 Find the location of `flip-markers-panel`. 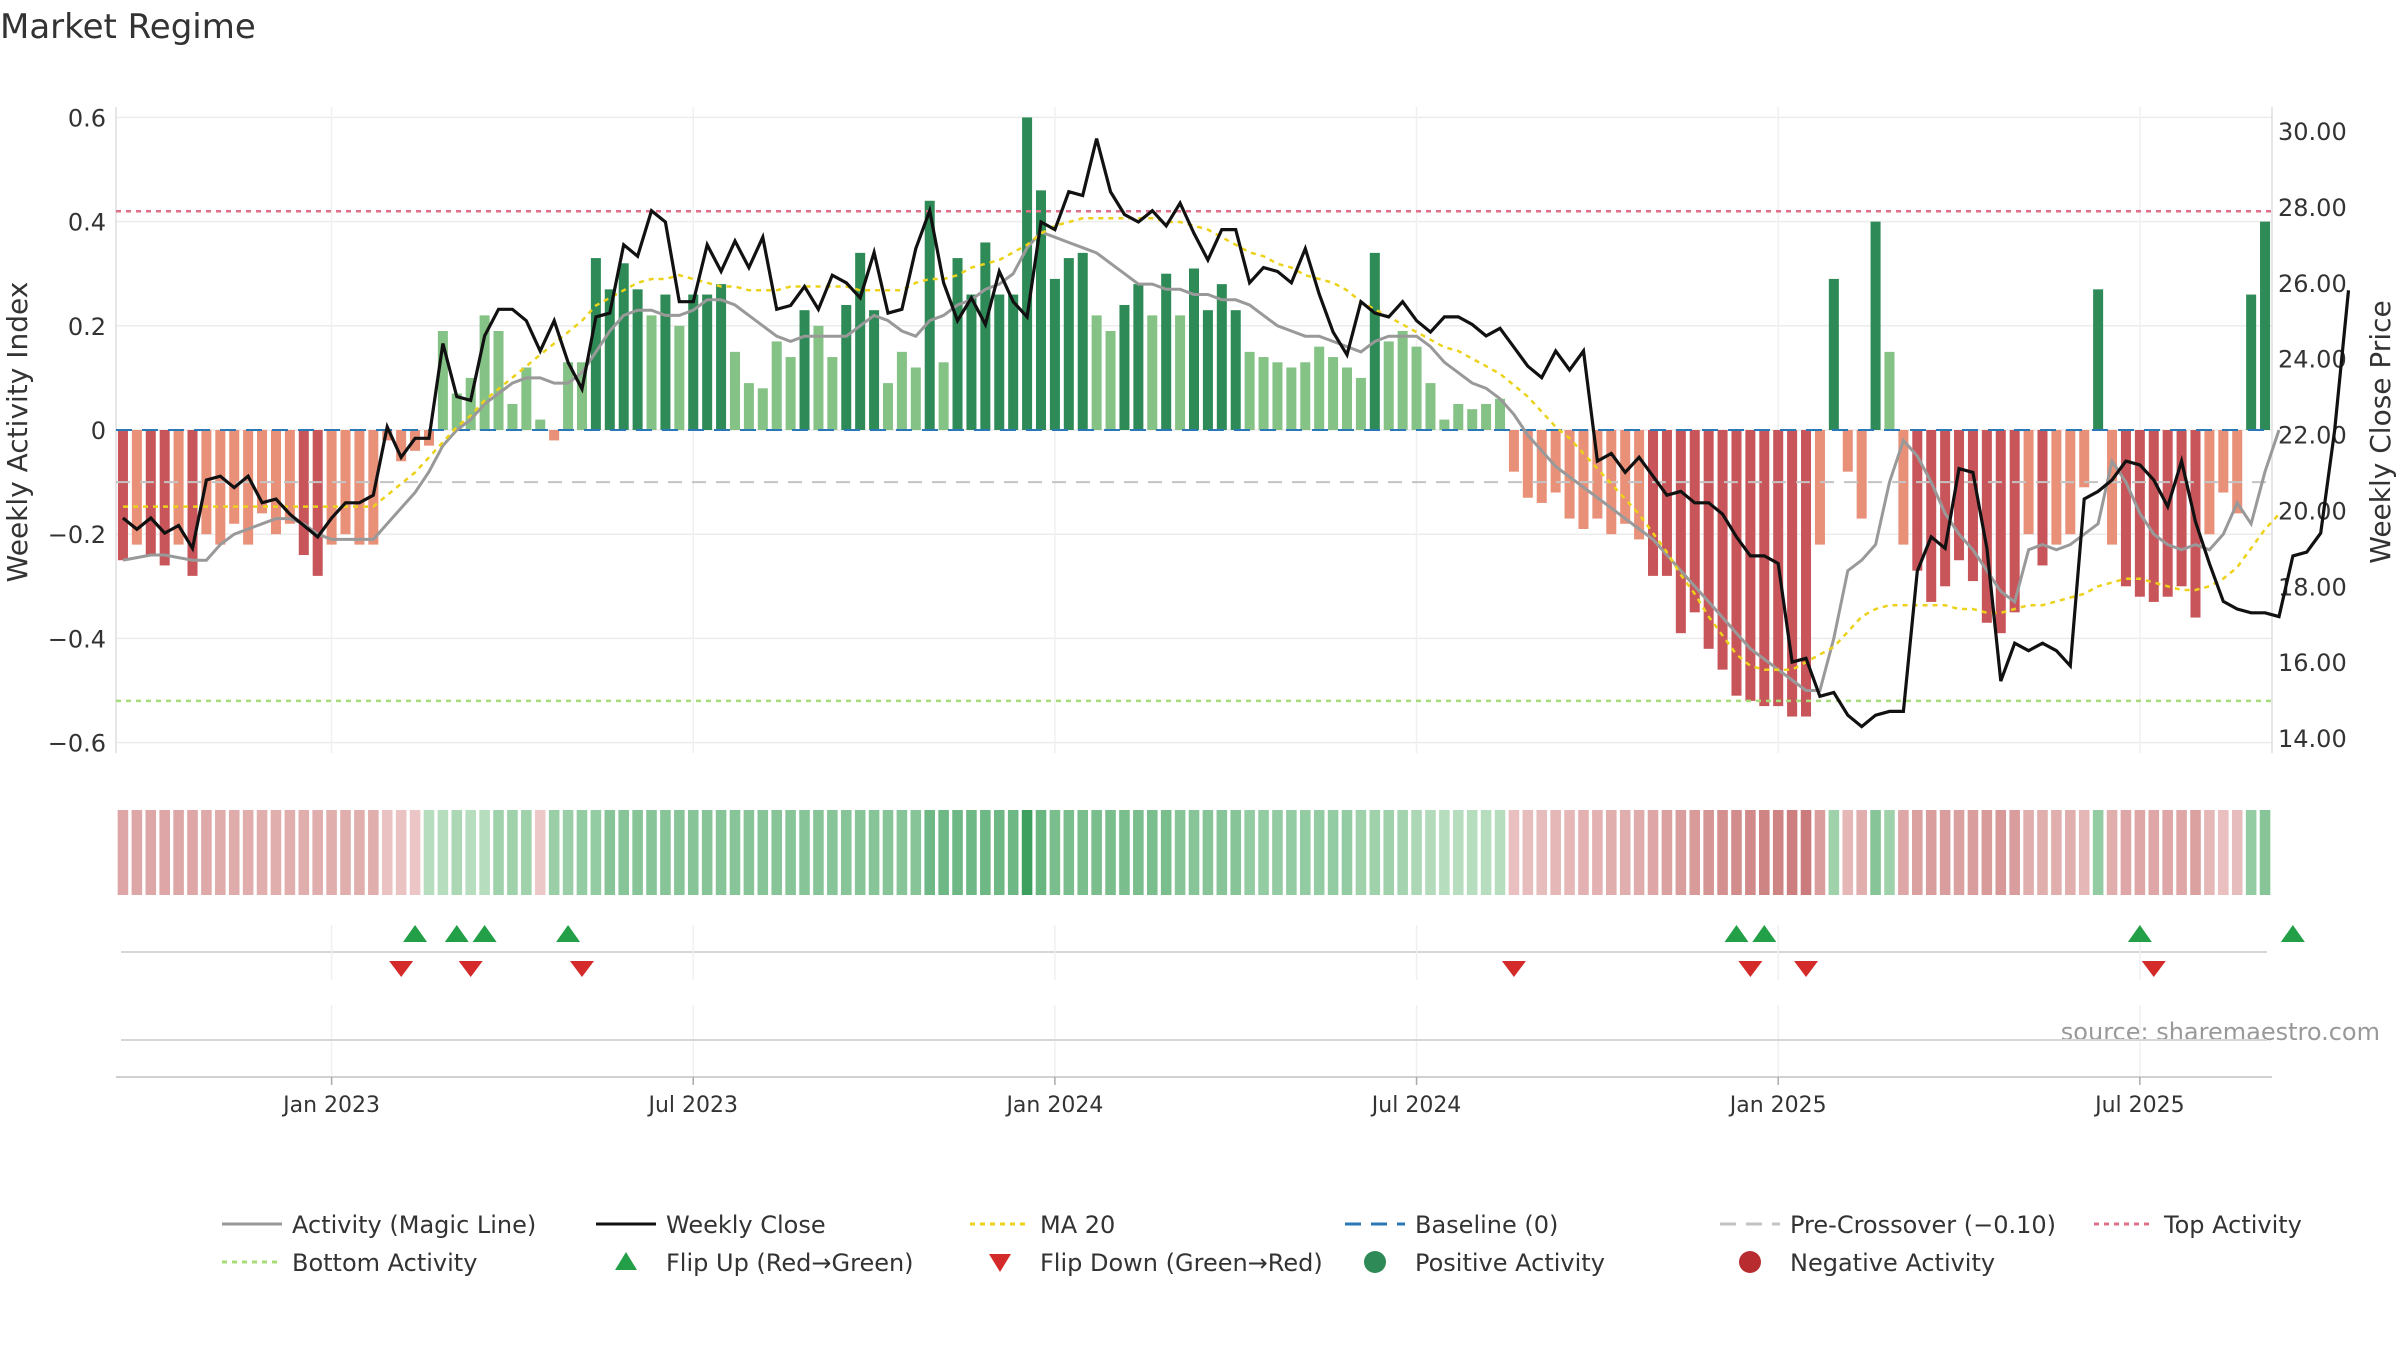

flip-markers-panel is located at coordinates (1213, 952).